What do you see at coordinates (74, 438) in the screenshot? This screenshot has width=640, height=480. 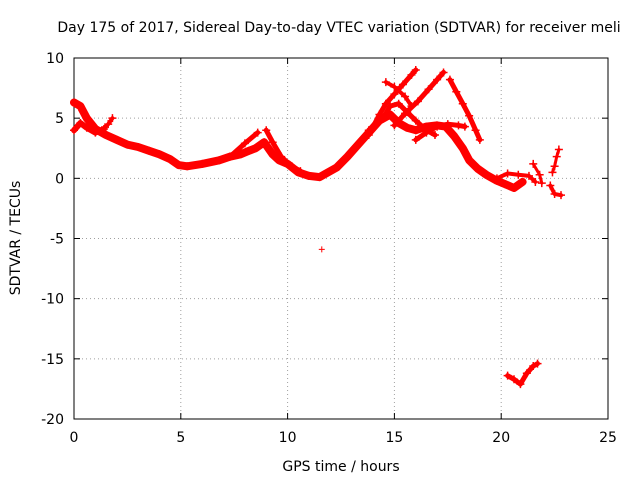 I see `x-tick-label: 0` at bounding box center [74, 438].